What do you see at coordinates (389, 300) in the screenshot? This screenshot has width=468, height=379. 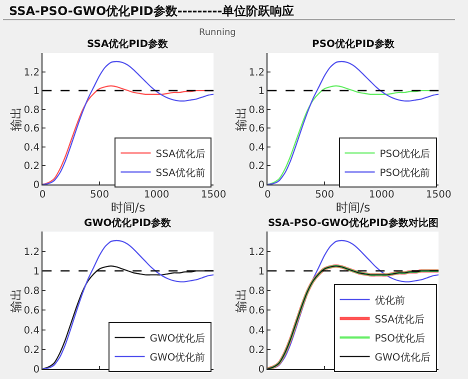 I see `legend-label: 优化前` at bounding box center [389, 300].